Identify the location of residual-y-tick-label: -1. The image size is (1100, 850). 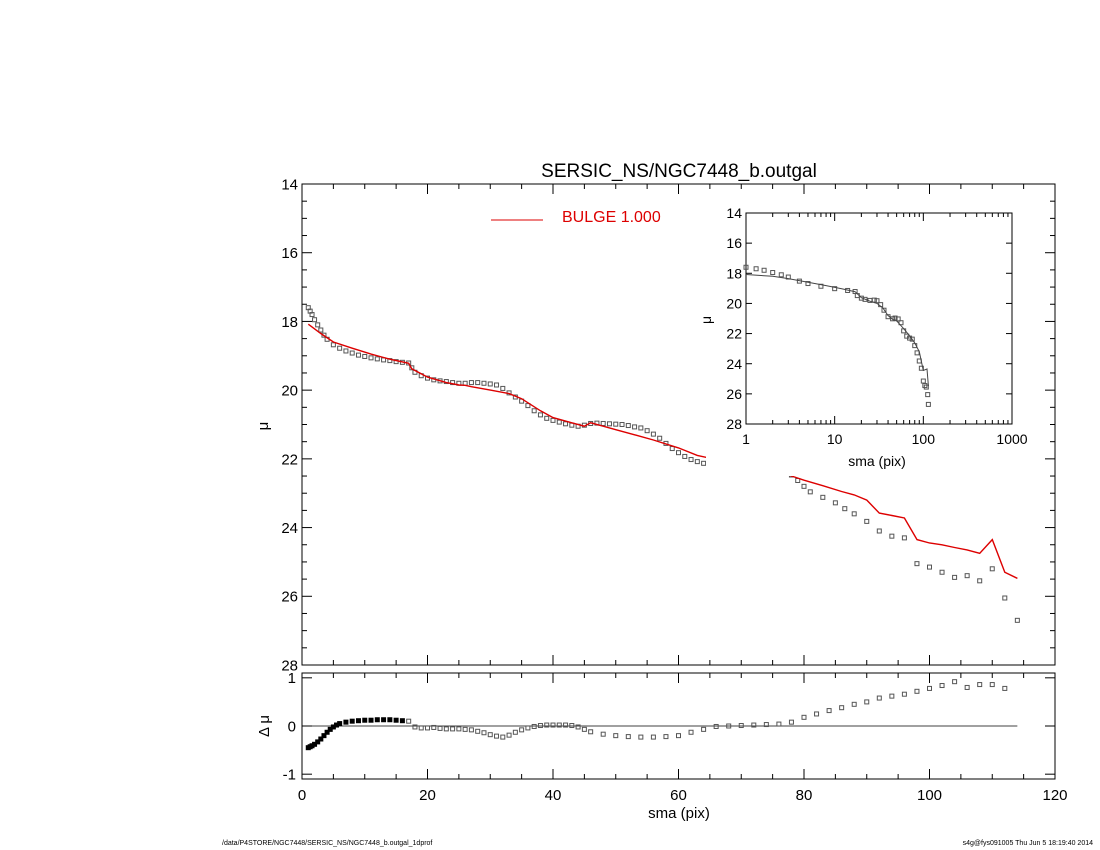
(289, 775).